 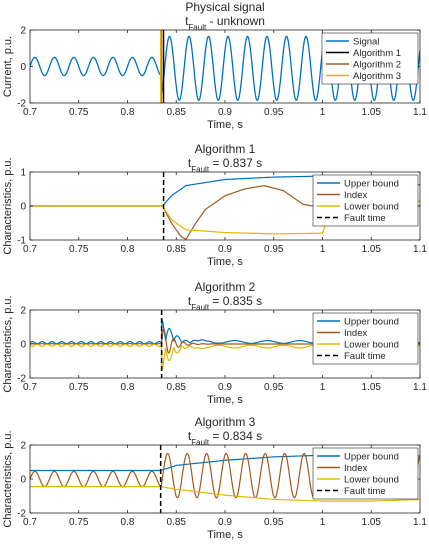 I want to click on legend-label: Algorithm 1, so click(x=377, y=53).